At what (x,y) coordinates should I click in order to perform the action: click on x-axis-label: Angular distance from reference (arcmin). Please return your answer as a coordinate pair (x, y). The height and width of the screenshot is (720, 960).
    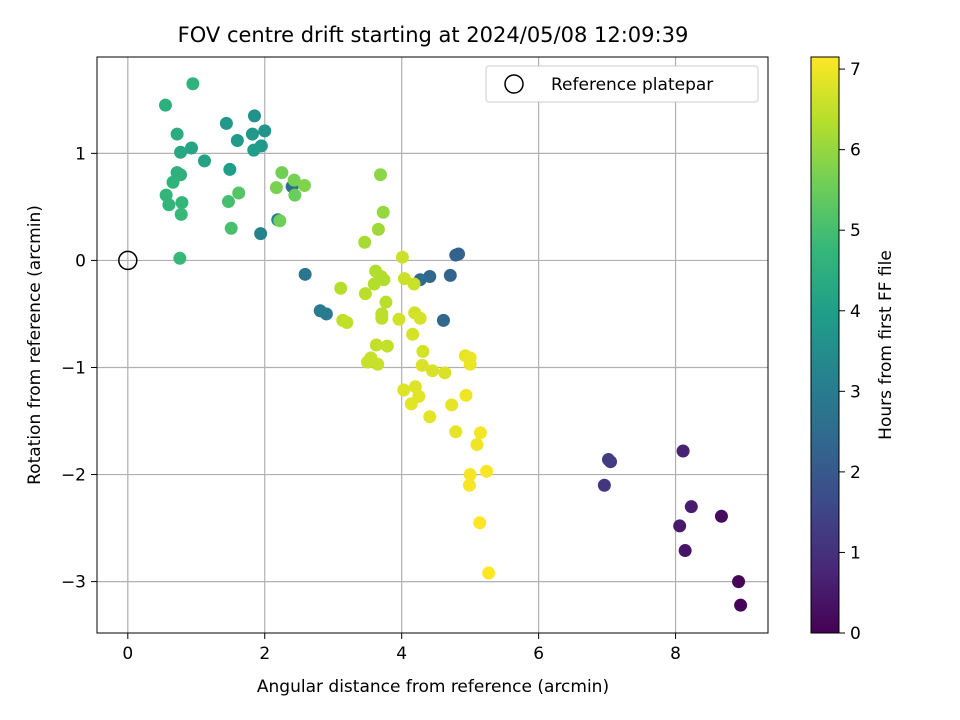
    Looking at the image, I should click on (433, 687).